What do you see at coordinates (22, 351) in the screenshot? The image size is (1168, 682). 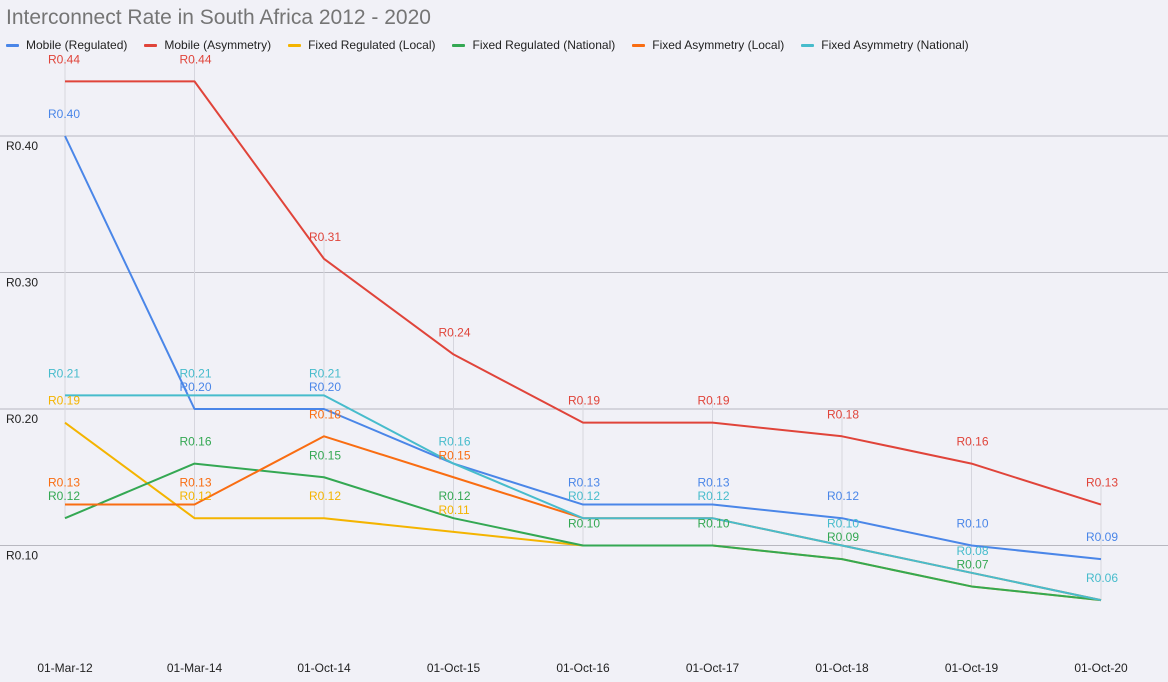 I see `y-axis: R0.10 R0.20 R0.30 R0.40` at bounding box center [22, 351].